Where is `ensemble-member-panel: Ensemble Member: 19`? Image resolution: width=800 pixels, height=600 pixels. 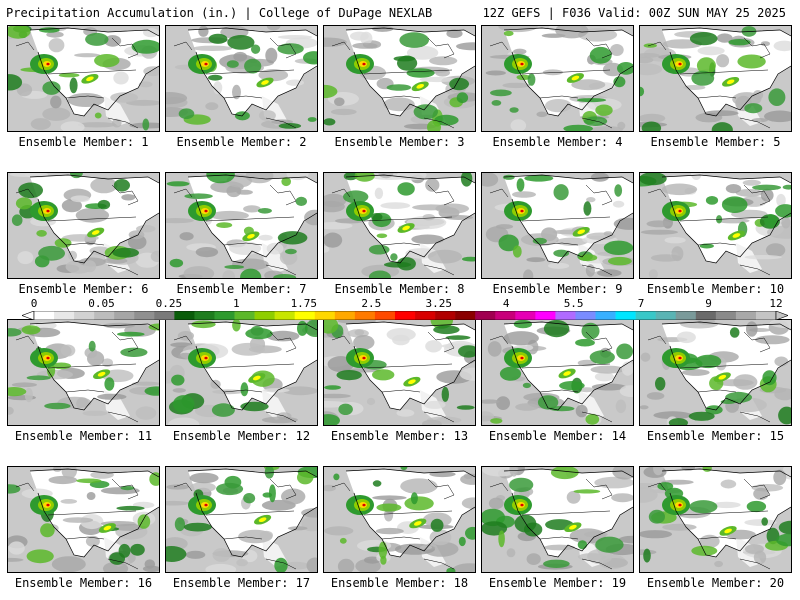
ensemble-member-panel: Ensemble Member: 19 is located at coordinates (557, 528).